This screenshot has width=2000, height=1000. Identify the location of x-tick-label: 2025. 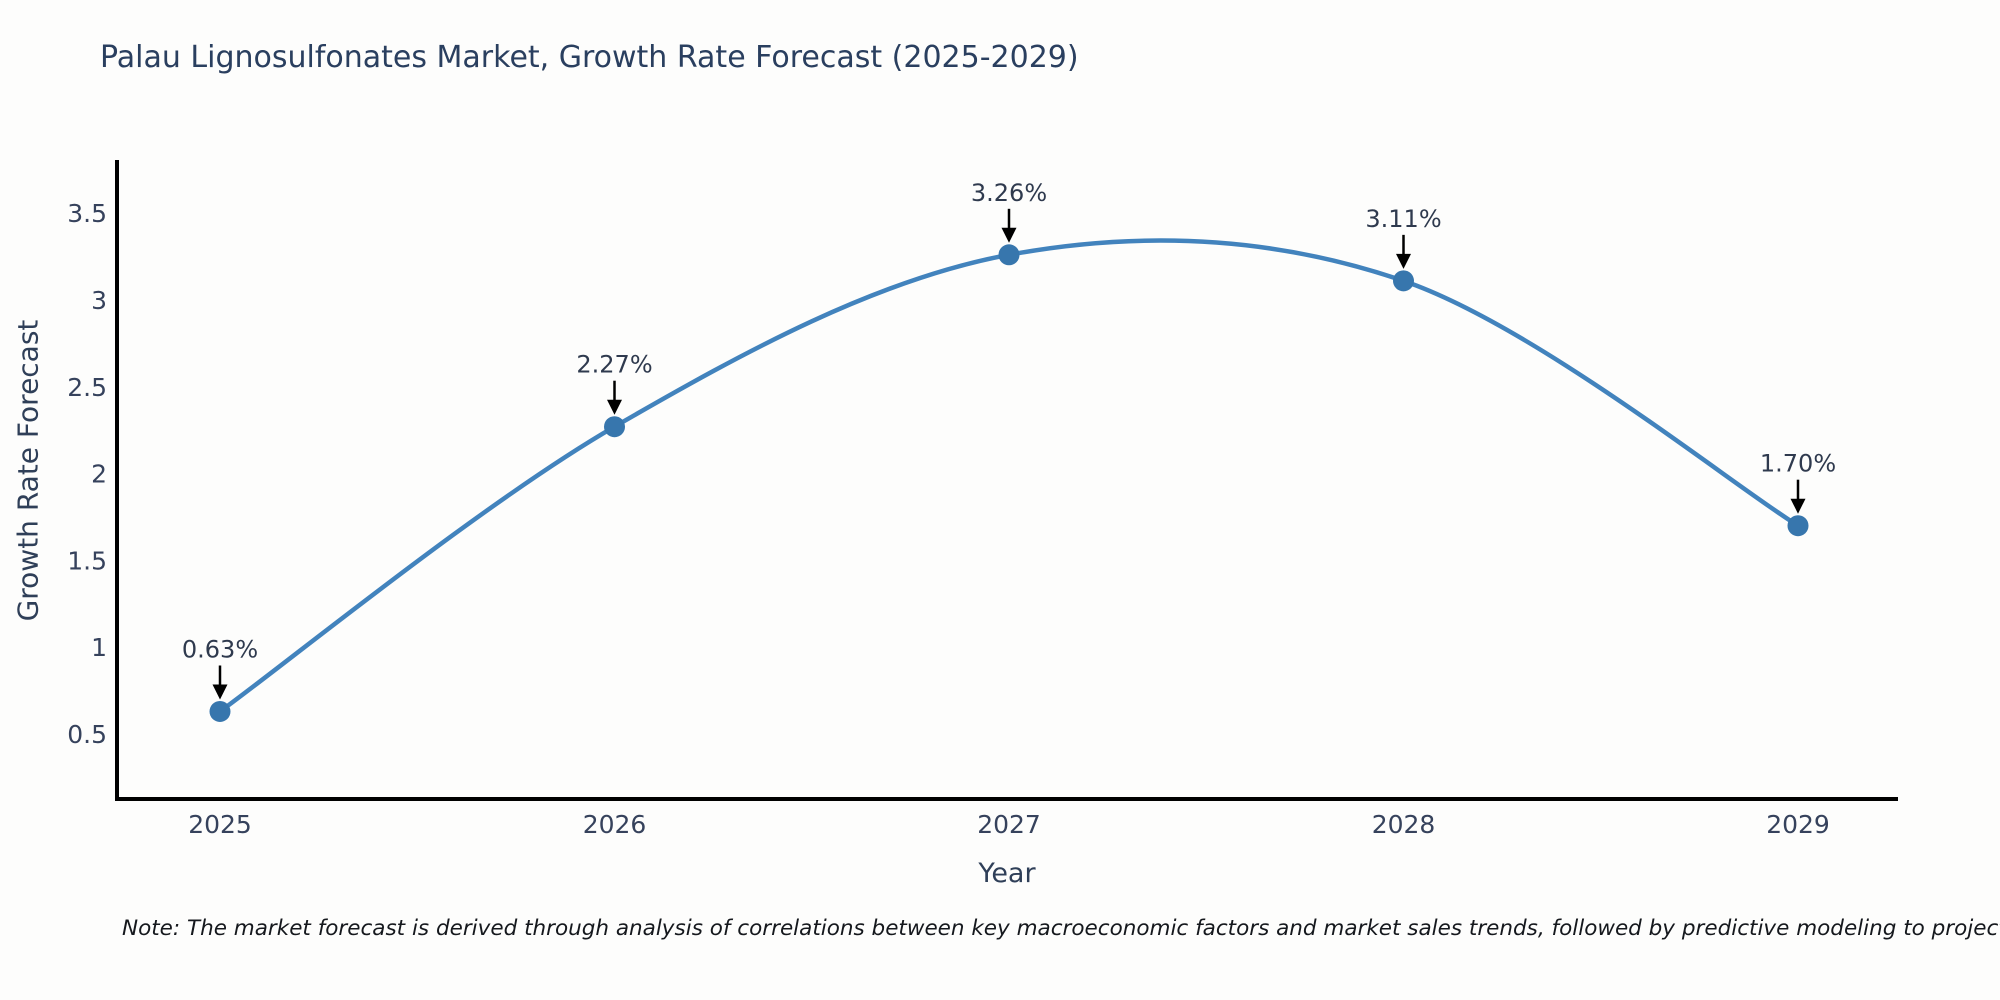
(220, 824).